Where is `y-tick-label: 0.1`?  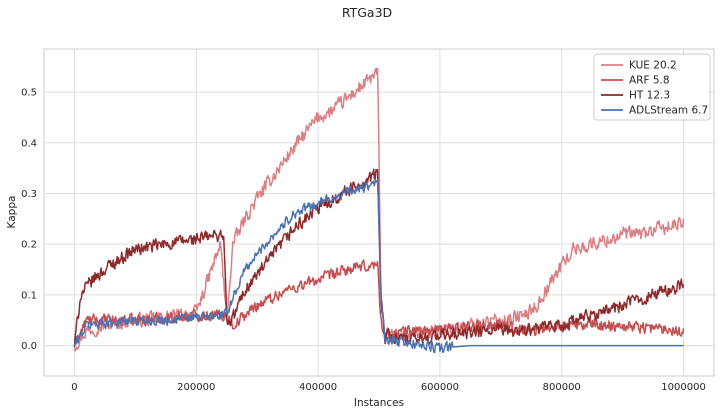
y-tick-label: 0.1 is located at coordinates (29, 295).